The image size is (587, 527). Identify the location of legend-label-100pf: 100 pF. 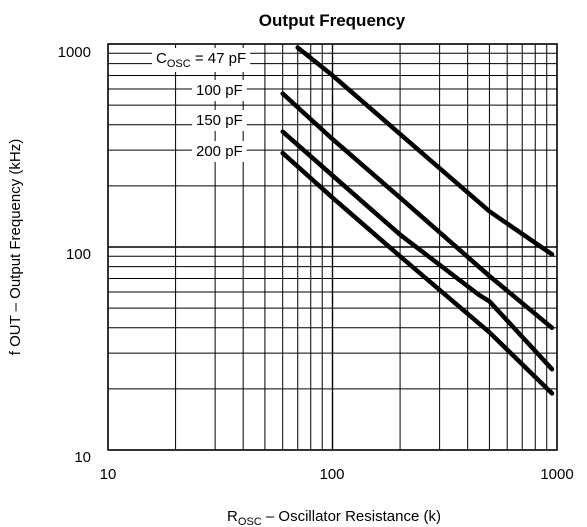
(219, 90).